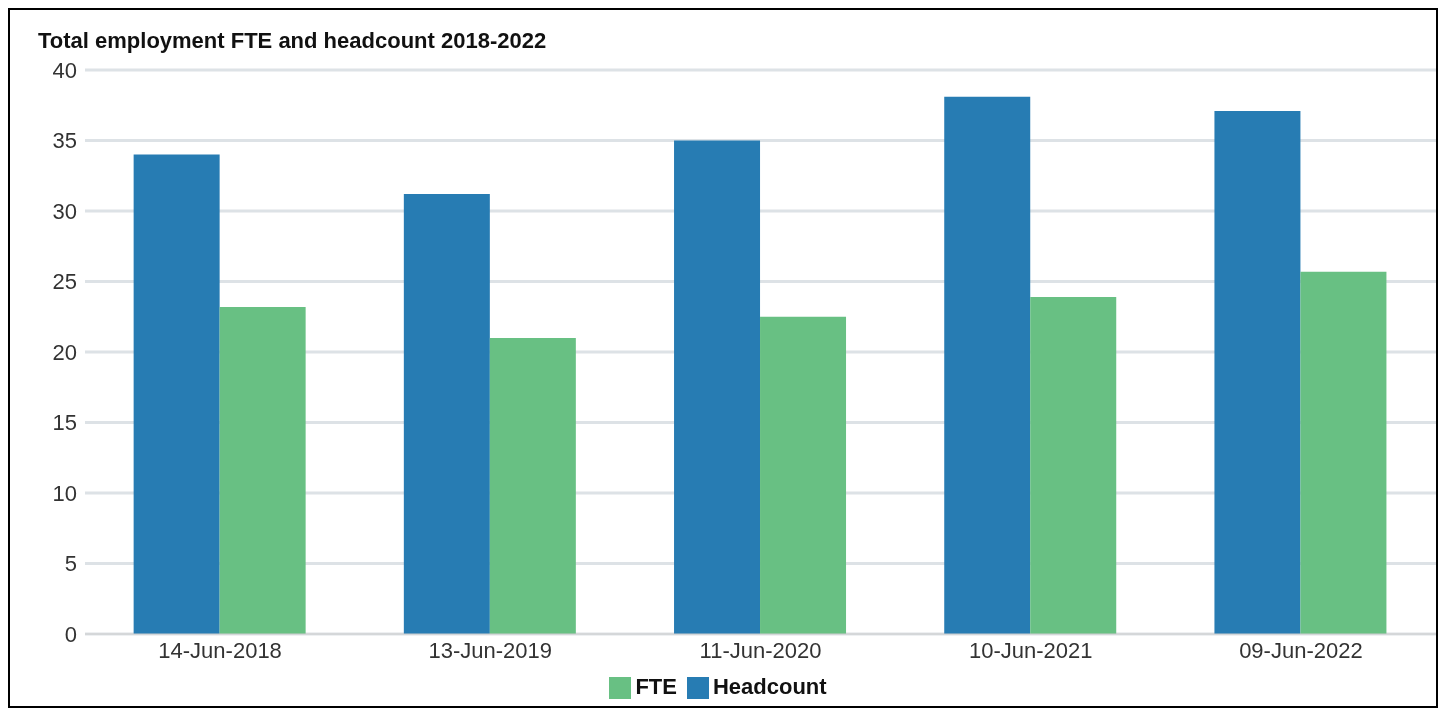  What do you see at coordinates (64, 352) in the screenshot?
I see `y-tick-label: 20` at bounding box center [64, 352].